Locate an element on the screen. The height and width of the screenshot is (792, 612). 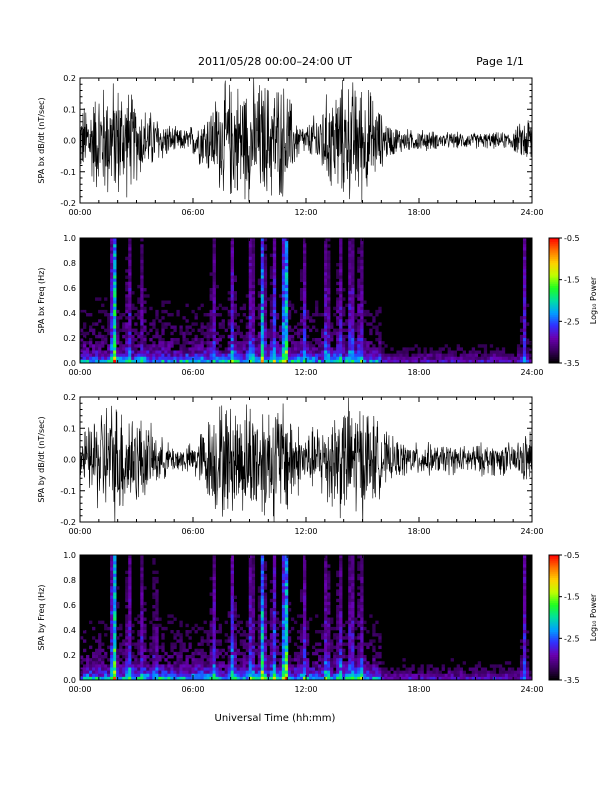
y-tick-label: 0.8 is located at coordinates (69, 263).